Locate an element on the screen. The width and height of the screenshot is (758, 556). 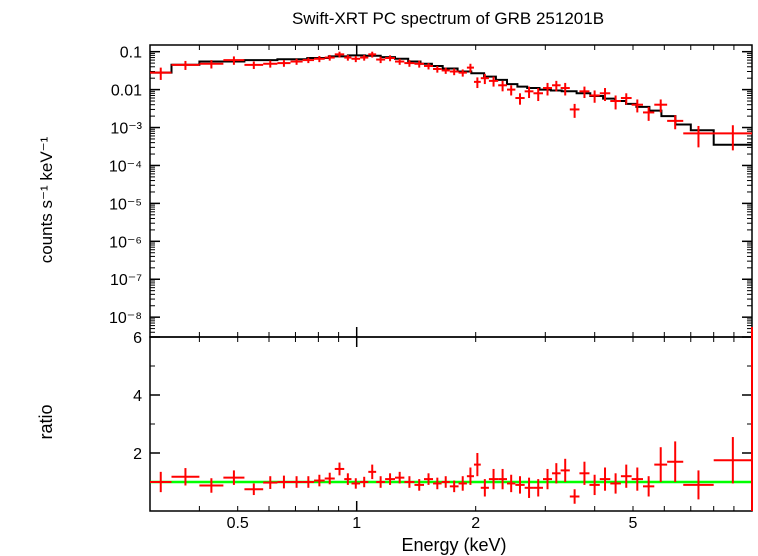
ratio-y-tick-label: 2 is located at coordinates (137, 454).